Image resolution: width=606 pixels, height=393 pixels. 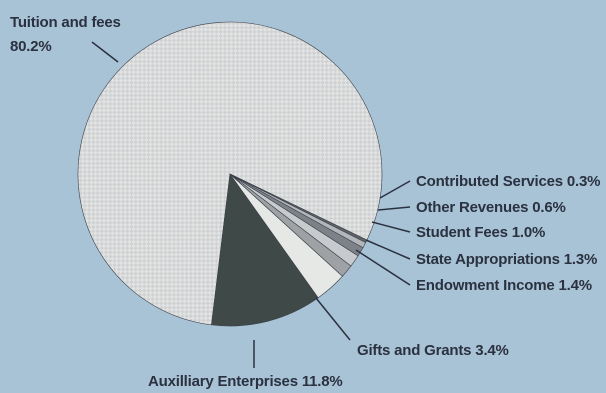 I want to click on leader-line-contributed, so click(x=395, y=189).